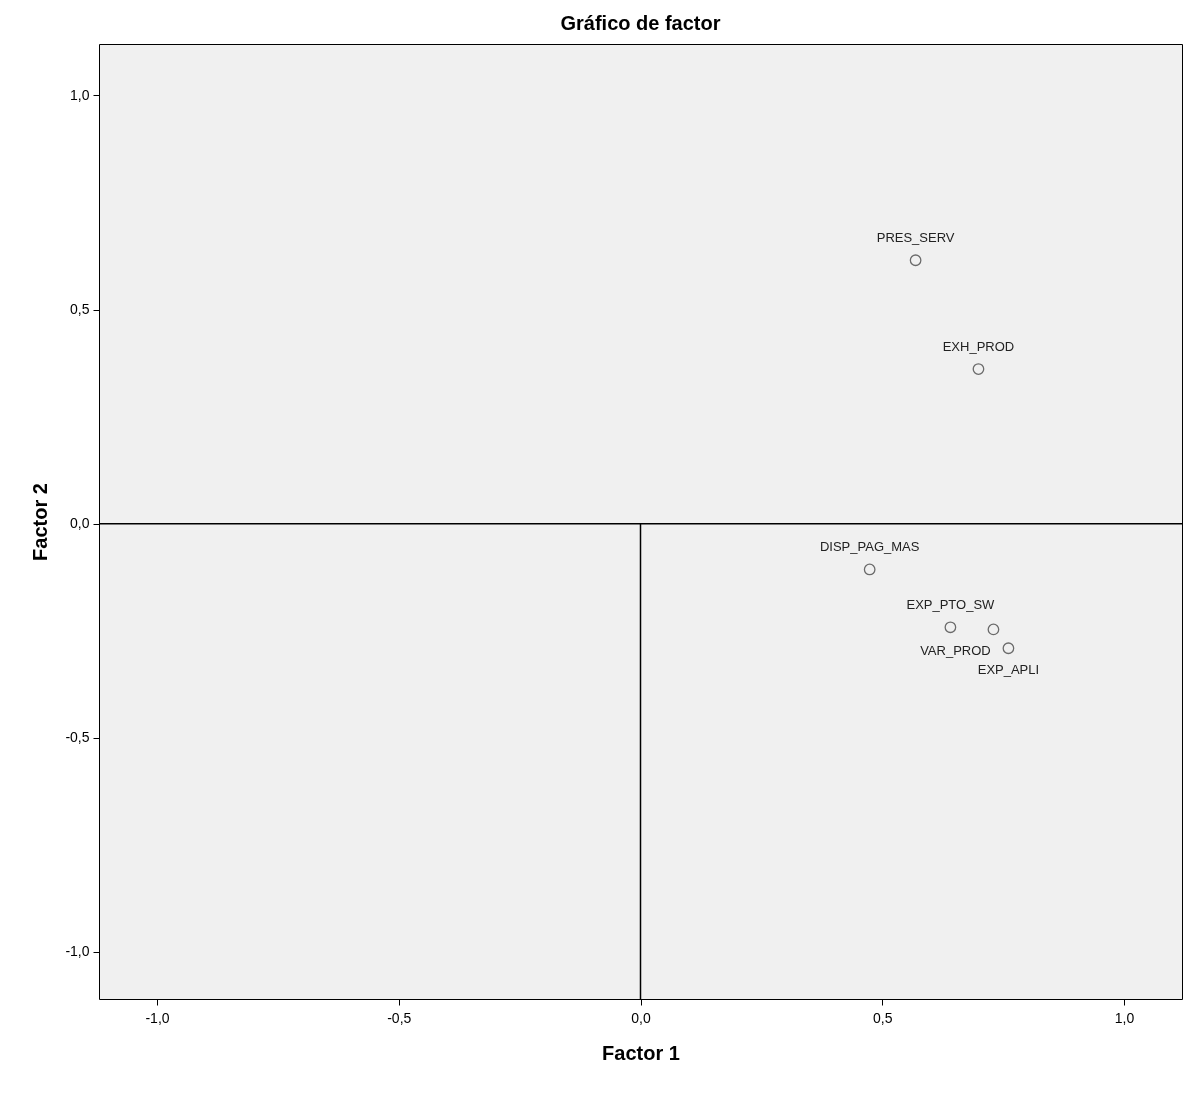 This screenshot has width=1187, height=1109. What do you see at coordinates (951, 605) in the screenshot?
I see `annotation: EXP_PTO_SW` at bounding box center [951, 605].